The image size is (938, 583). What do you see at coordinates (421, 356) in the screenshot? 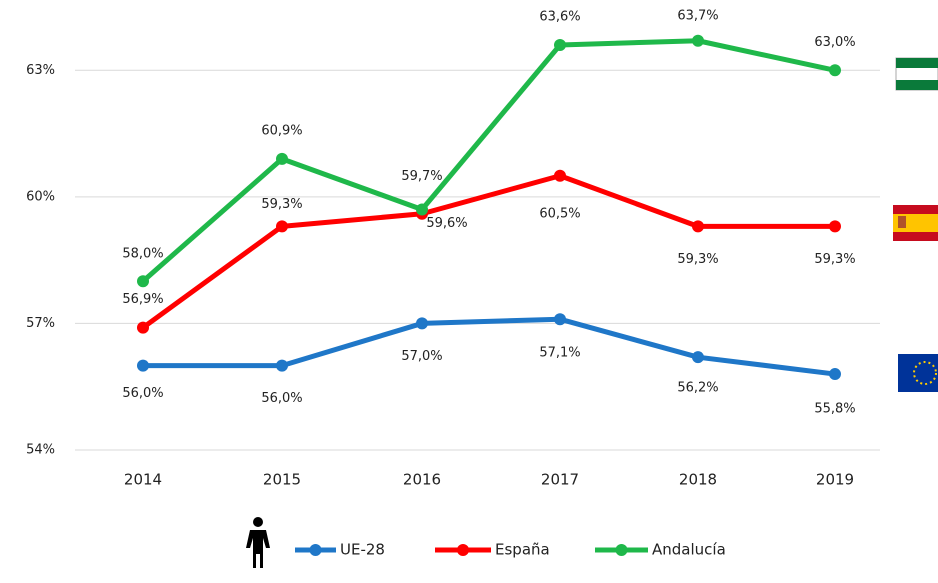
I see `value-label: 57,0%` at bounding box center [421, 356].